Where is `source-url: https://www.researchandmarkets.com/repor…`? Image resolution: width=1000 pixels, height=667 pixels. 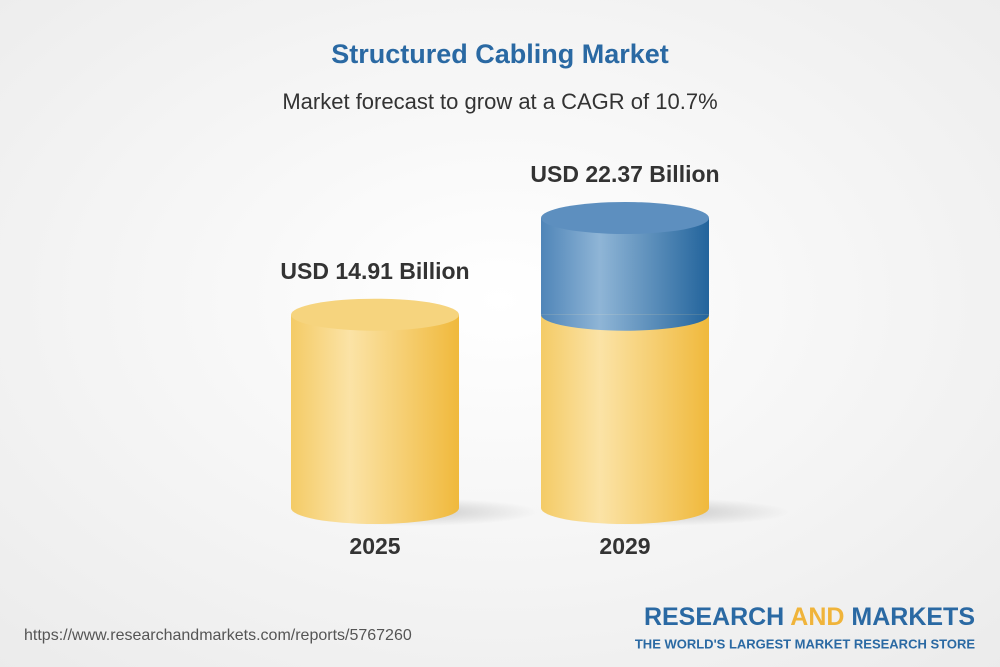 source-url: https://www.researchandmarkets.com/repor… is located at coordinates (218, 635).